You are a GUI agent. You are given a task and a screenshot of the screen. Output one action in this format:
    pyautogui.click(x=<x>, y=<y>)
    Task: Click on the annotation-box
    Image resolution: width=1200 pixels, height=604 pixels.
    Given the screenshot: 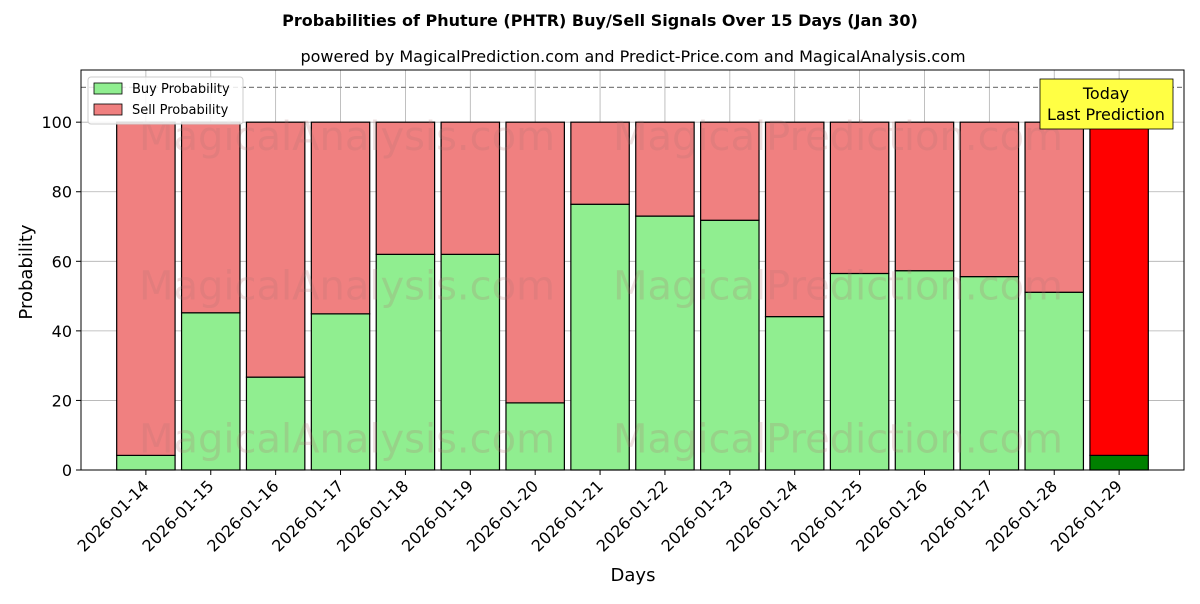 What is the action you would take?
    pyautogui.click(x=1106, y=104)
    